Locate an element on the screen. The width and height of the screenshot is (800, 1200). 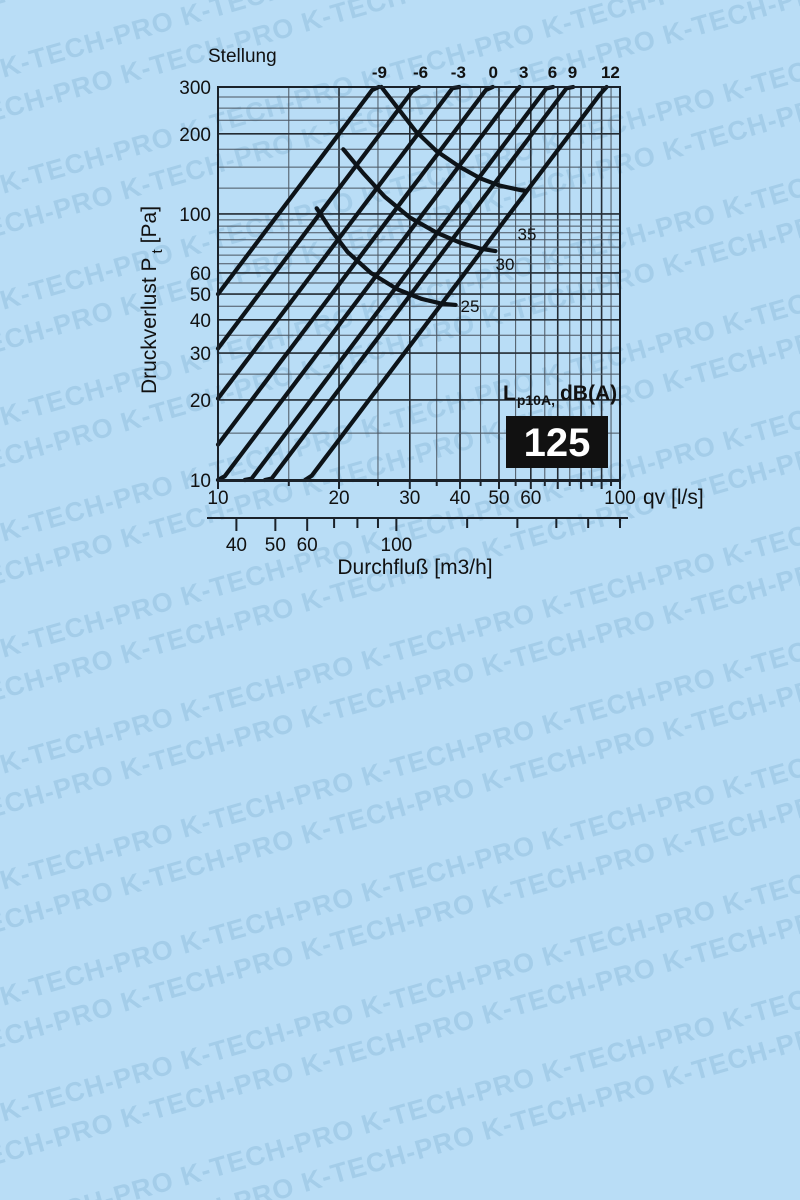
noise-curve-label-25: 25 is located at coordinates (470, 306).